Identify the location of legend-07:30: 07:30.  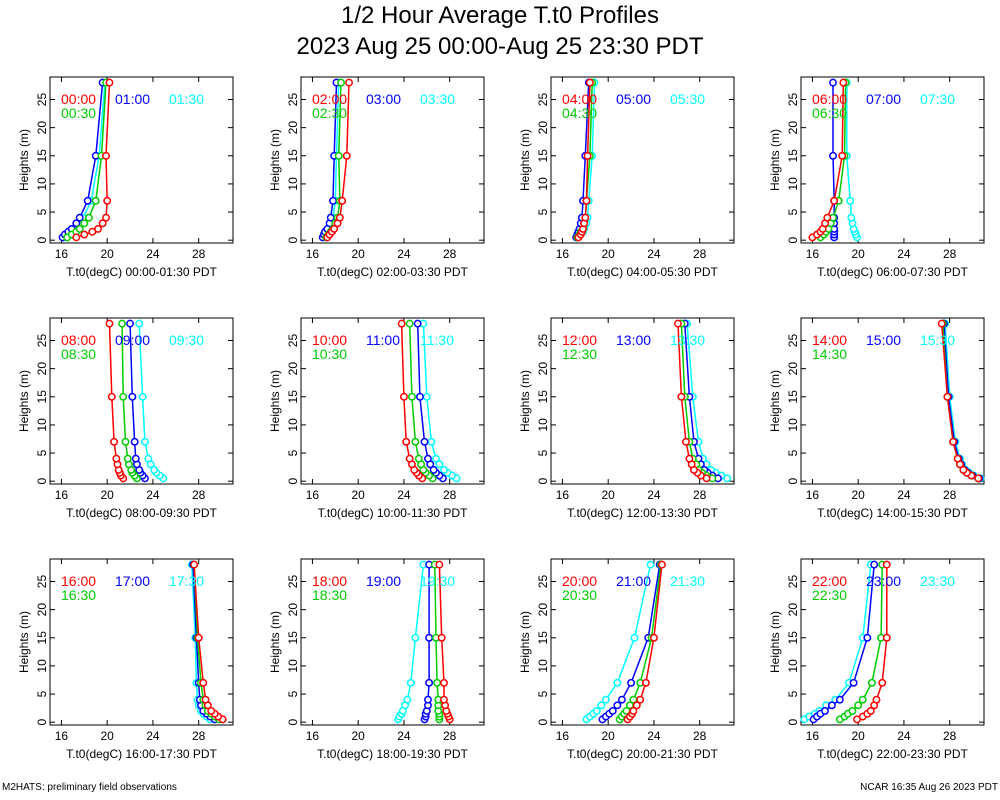
(937, 99).